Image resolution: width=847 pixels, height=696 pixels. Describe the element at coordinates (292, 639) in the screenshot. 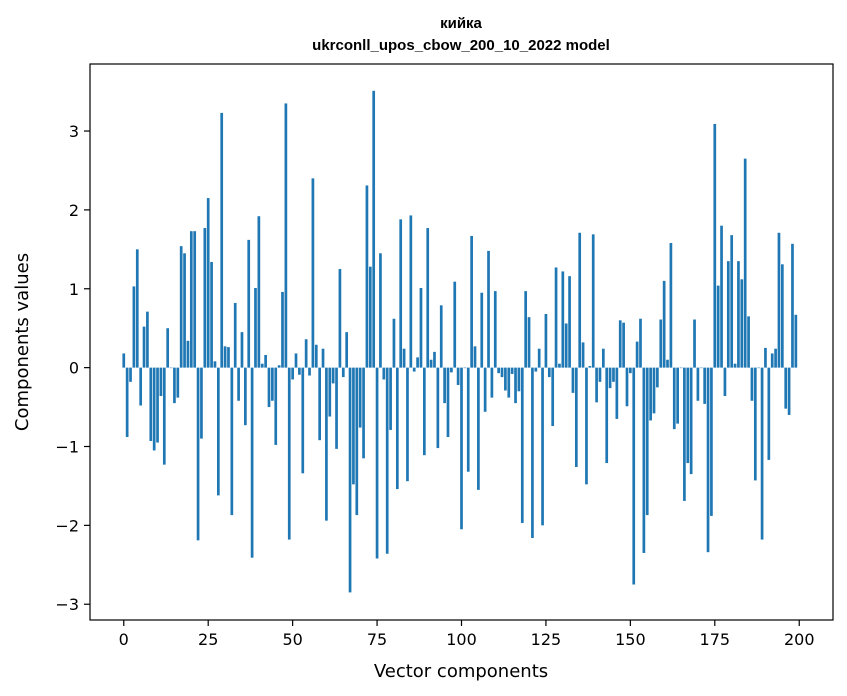

I see `x-tick-label: 50` at that location.